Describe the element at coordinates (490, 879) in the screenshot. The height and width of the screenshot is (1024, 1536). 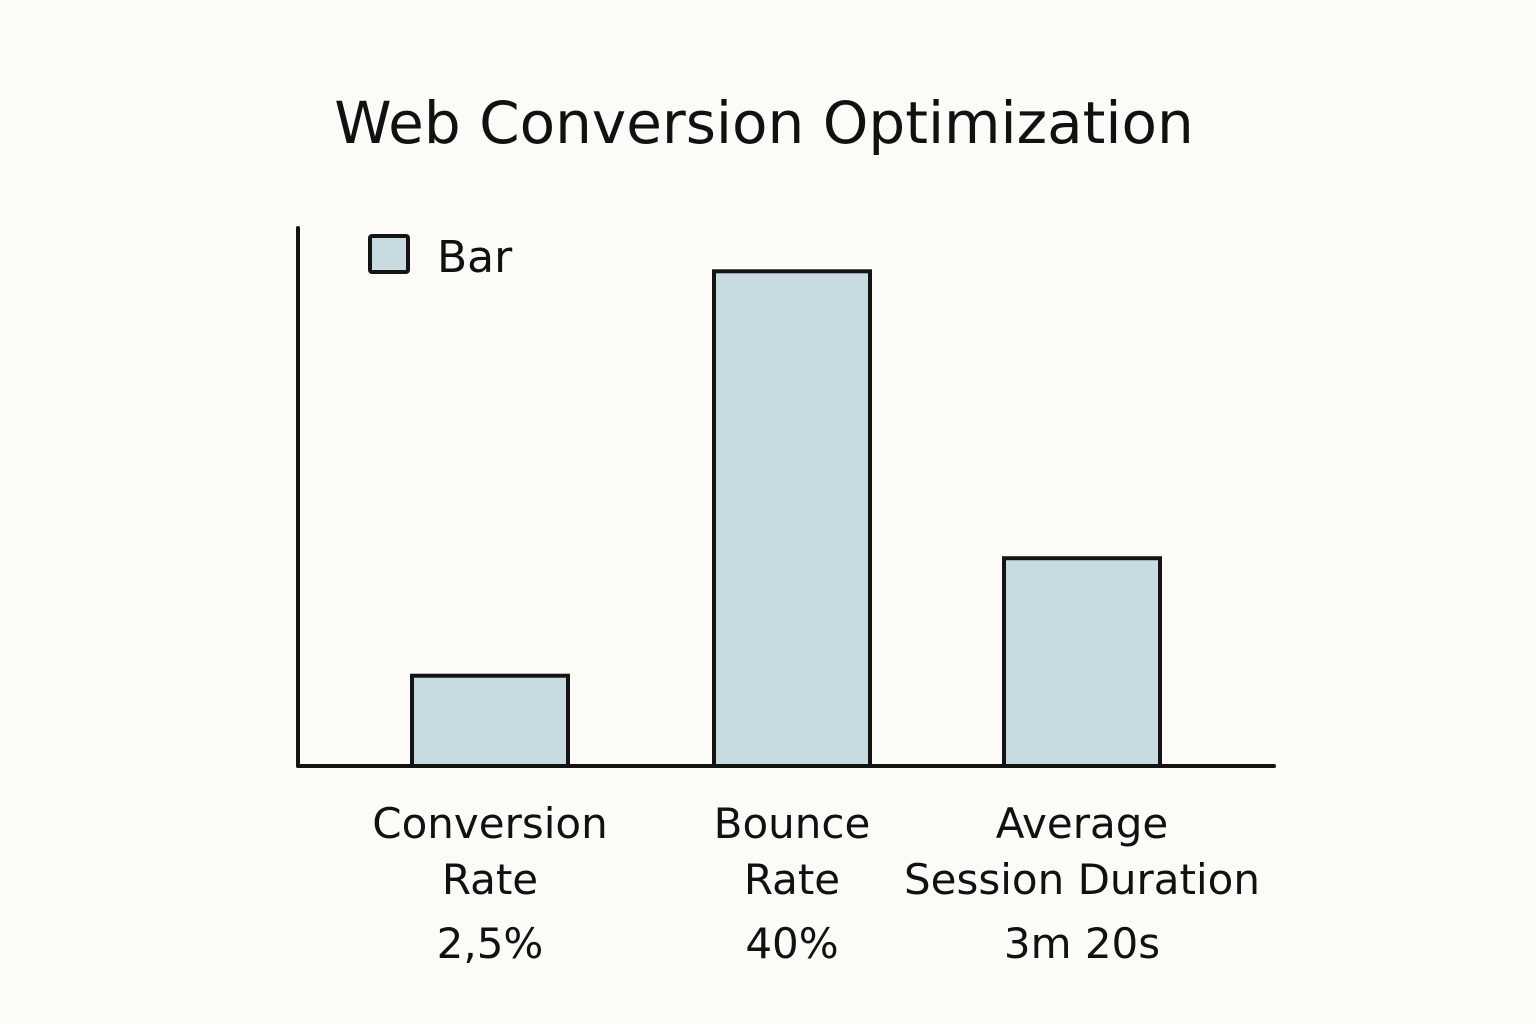
I see `category-label-1-line-2: Rate` at that location.